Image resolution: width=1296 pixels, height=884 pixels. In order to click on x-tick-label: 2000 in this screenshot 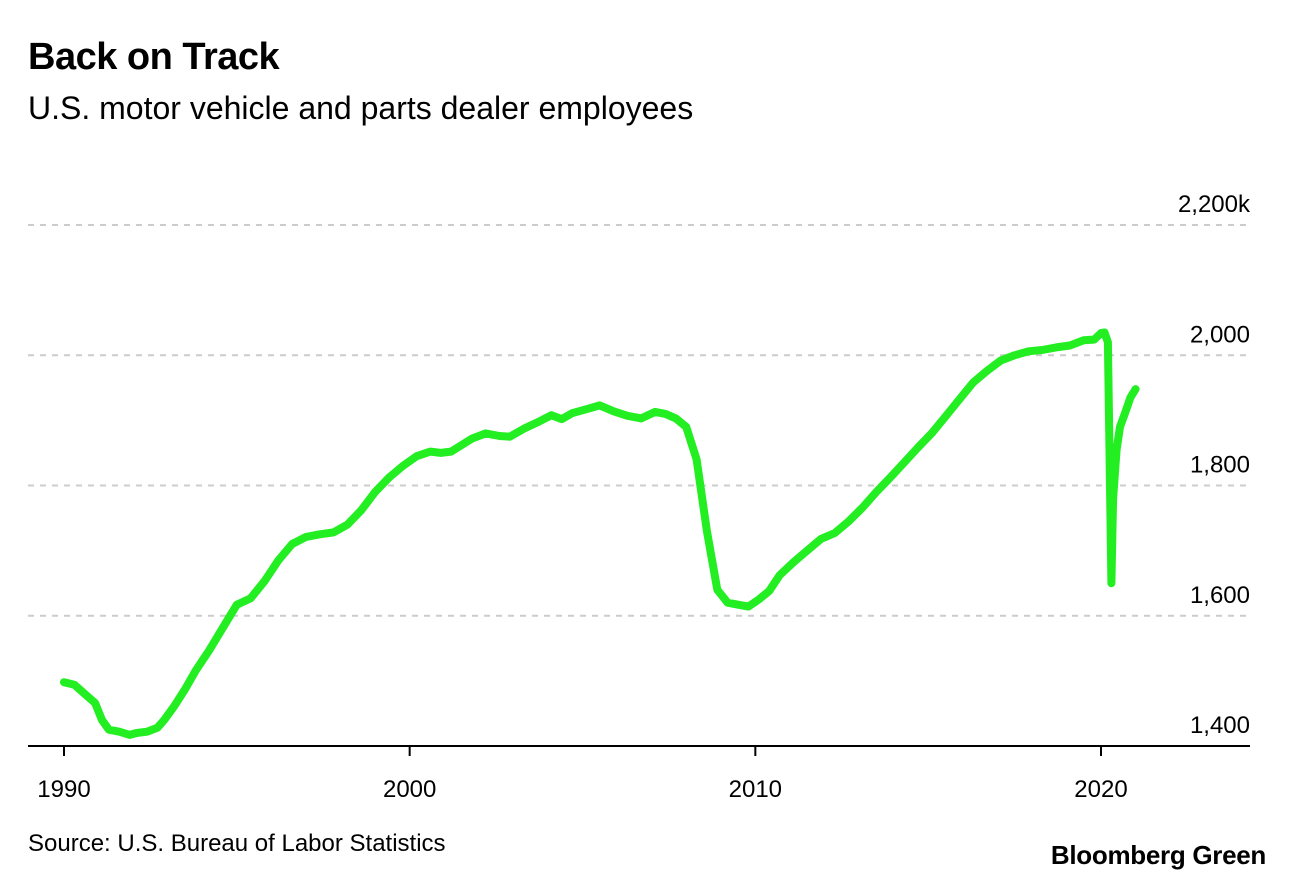, I will do `click(409, 789)`.